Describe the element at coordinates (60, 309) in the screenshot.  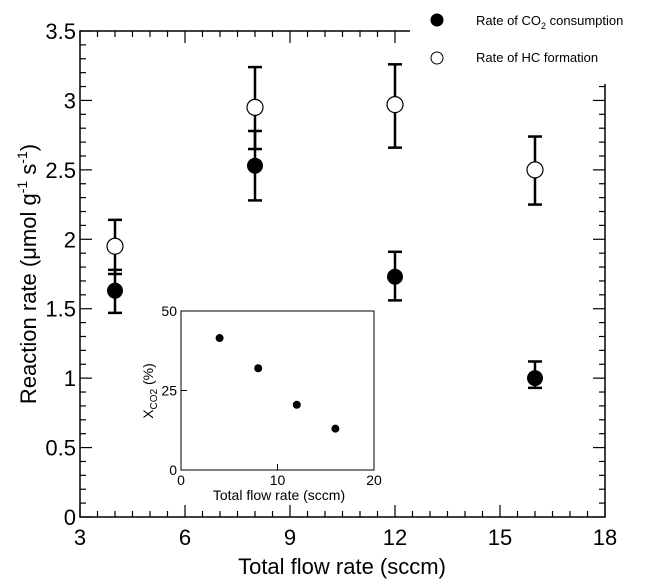
I see `y-tick-label: 1.5` at that location.